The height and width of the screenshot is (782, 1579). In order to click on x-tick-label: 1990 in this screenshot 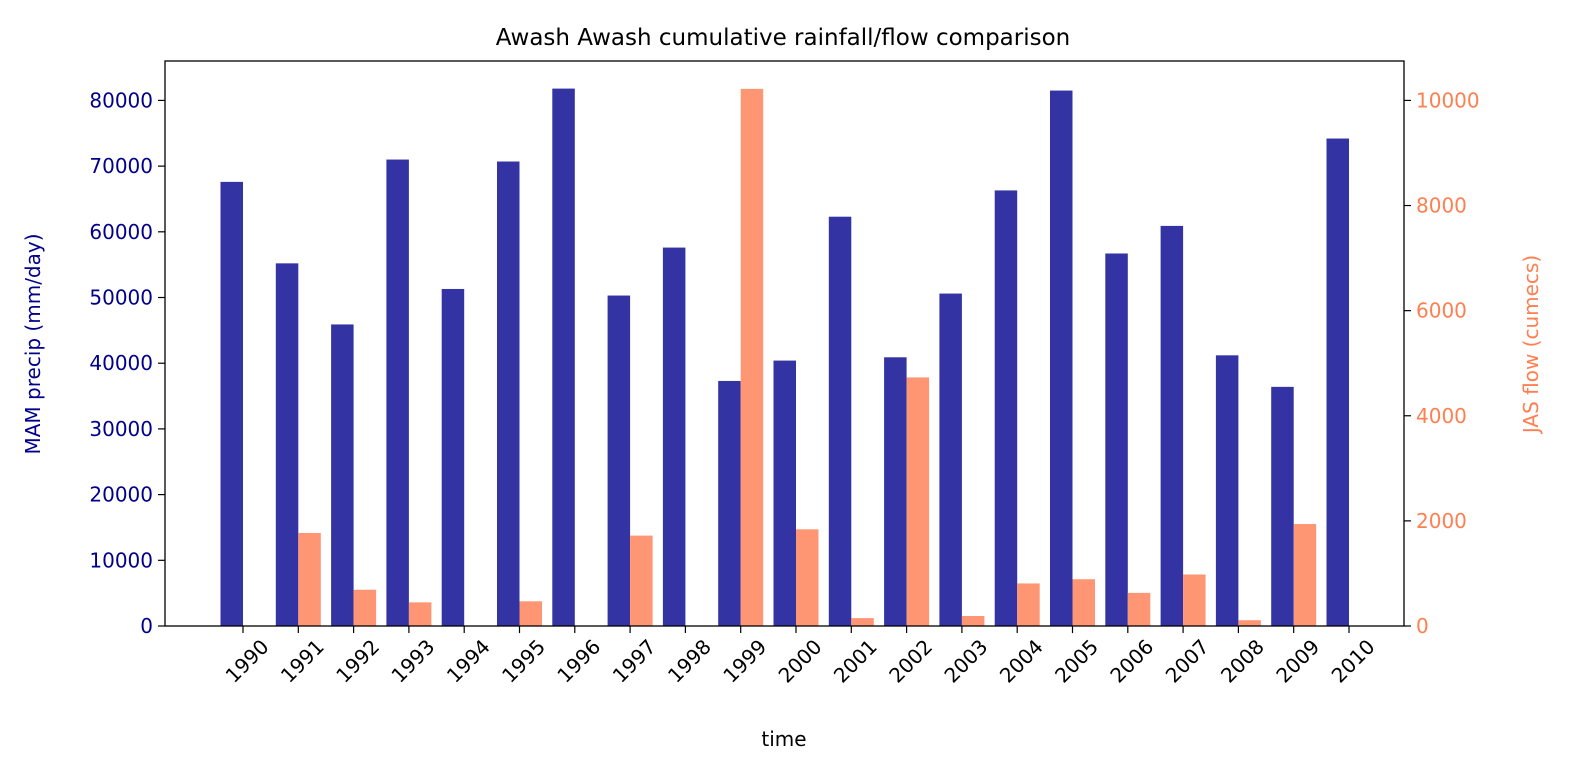, I will do `click(247, 661)`.